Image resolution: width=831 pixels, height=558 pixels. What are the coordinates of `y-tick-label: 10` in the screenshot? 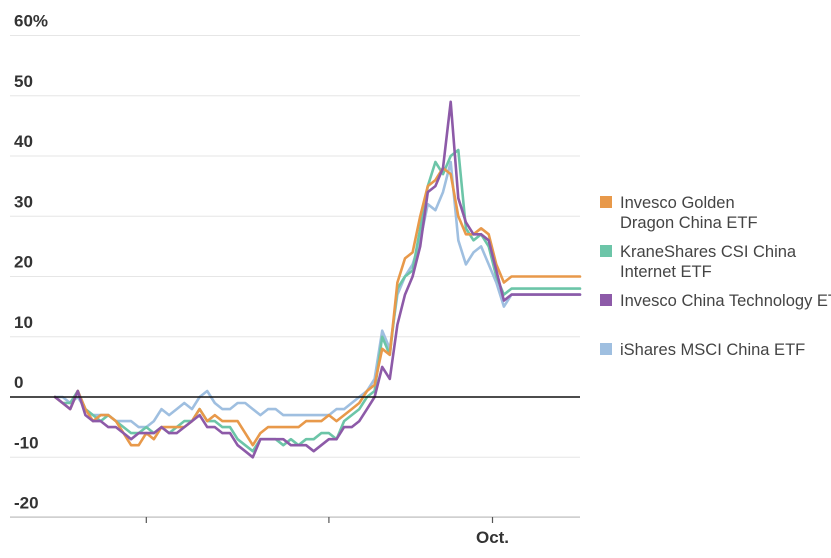 It's located at (23, 322).